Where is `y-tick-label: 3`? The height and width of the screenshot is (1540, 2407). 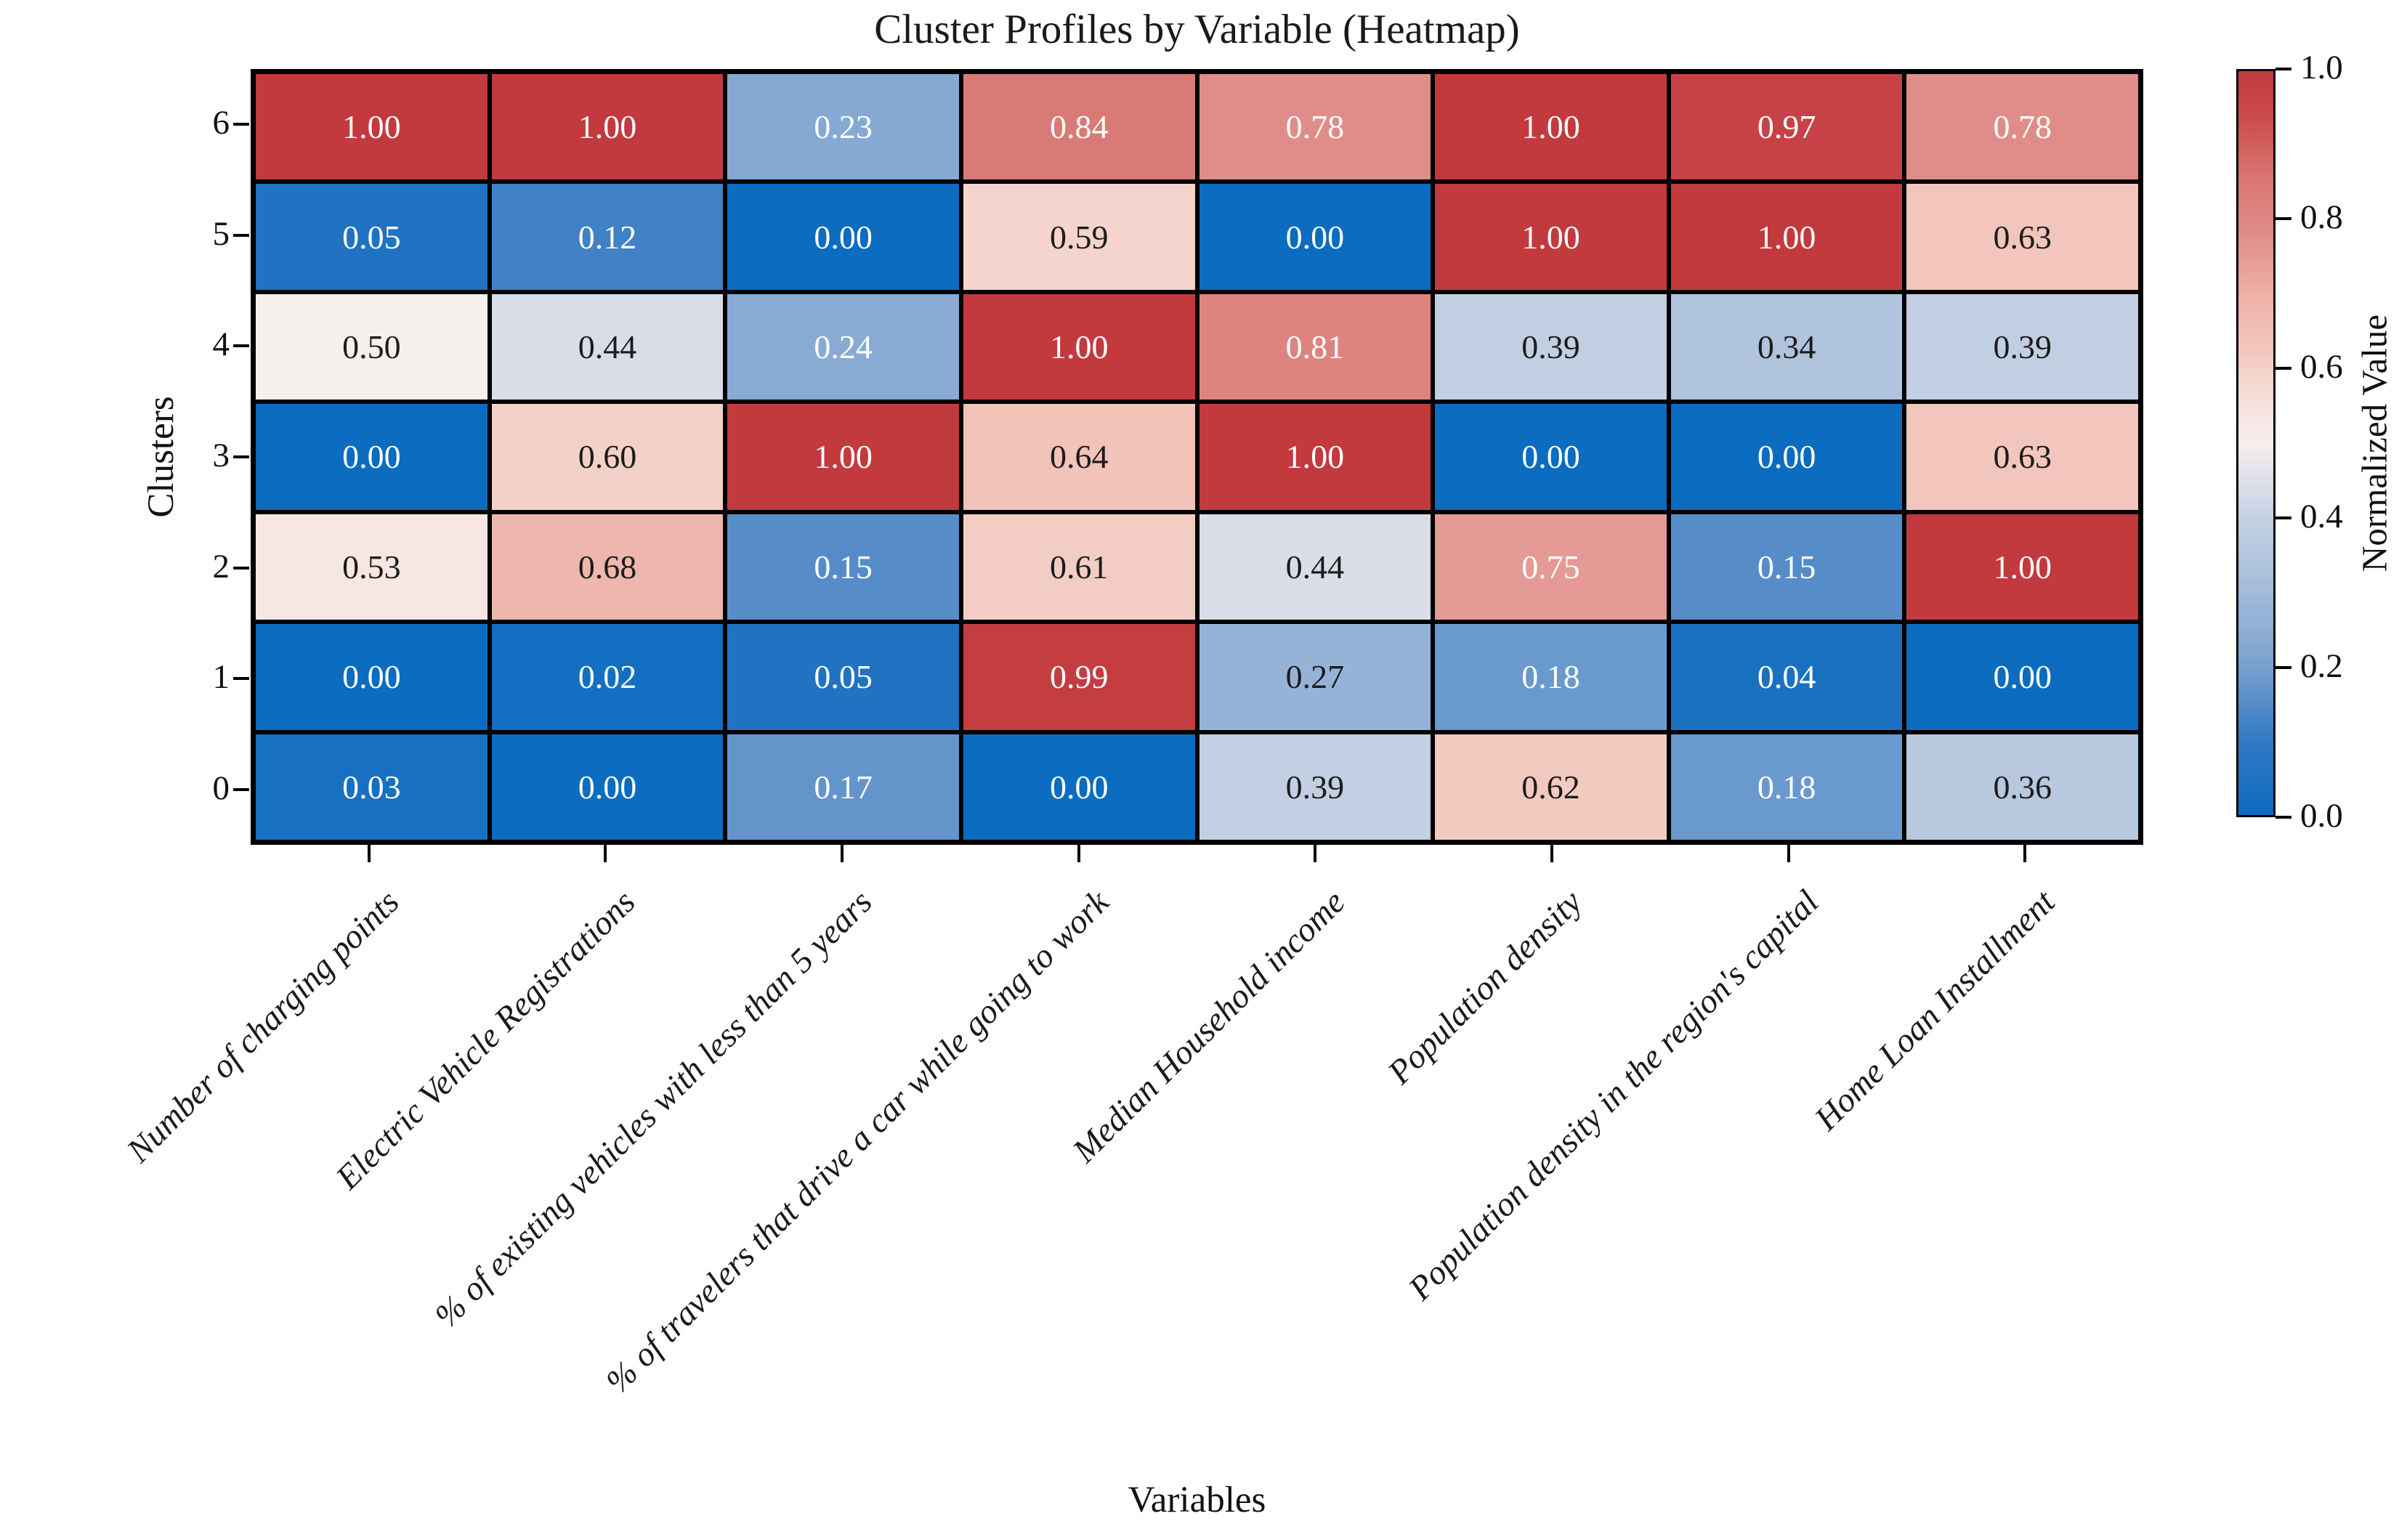 y-tick-label: 3 is located at coordinates (221, 455).